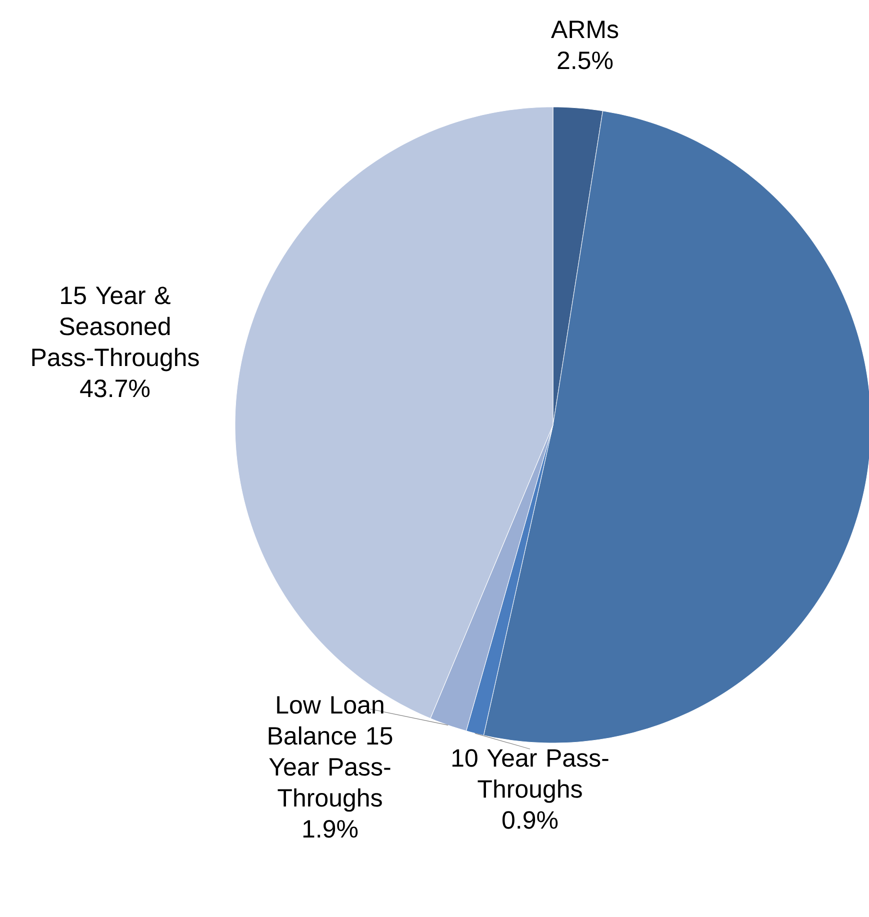 The height and width of the screenshot is (917, 869). What do you see at coordinates (585, 61) in the screenshot?
I see `data-label: 2.5%` at bounding box center [585, 61].